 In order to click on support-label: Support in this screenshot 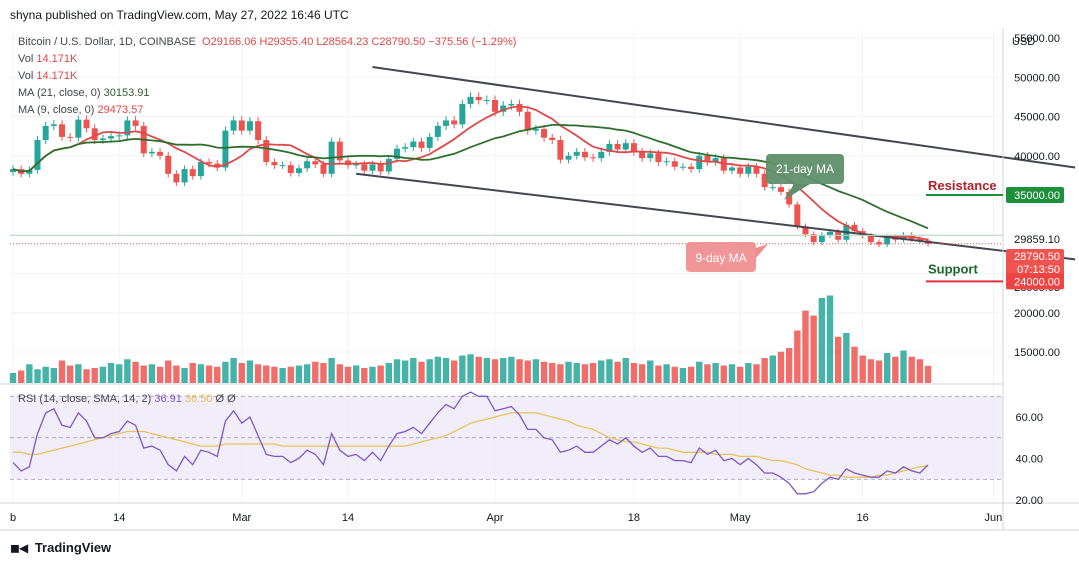, I will do `click(953, 268)`.